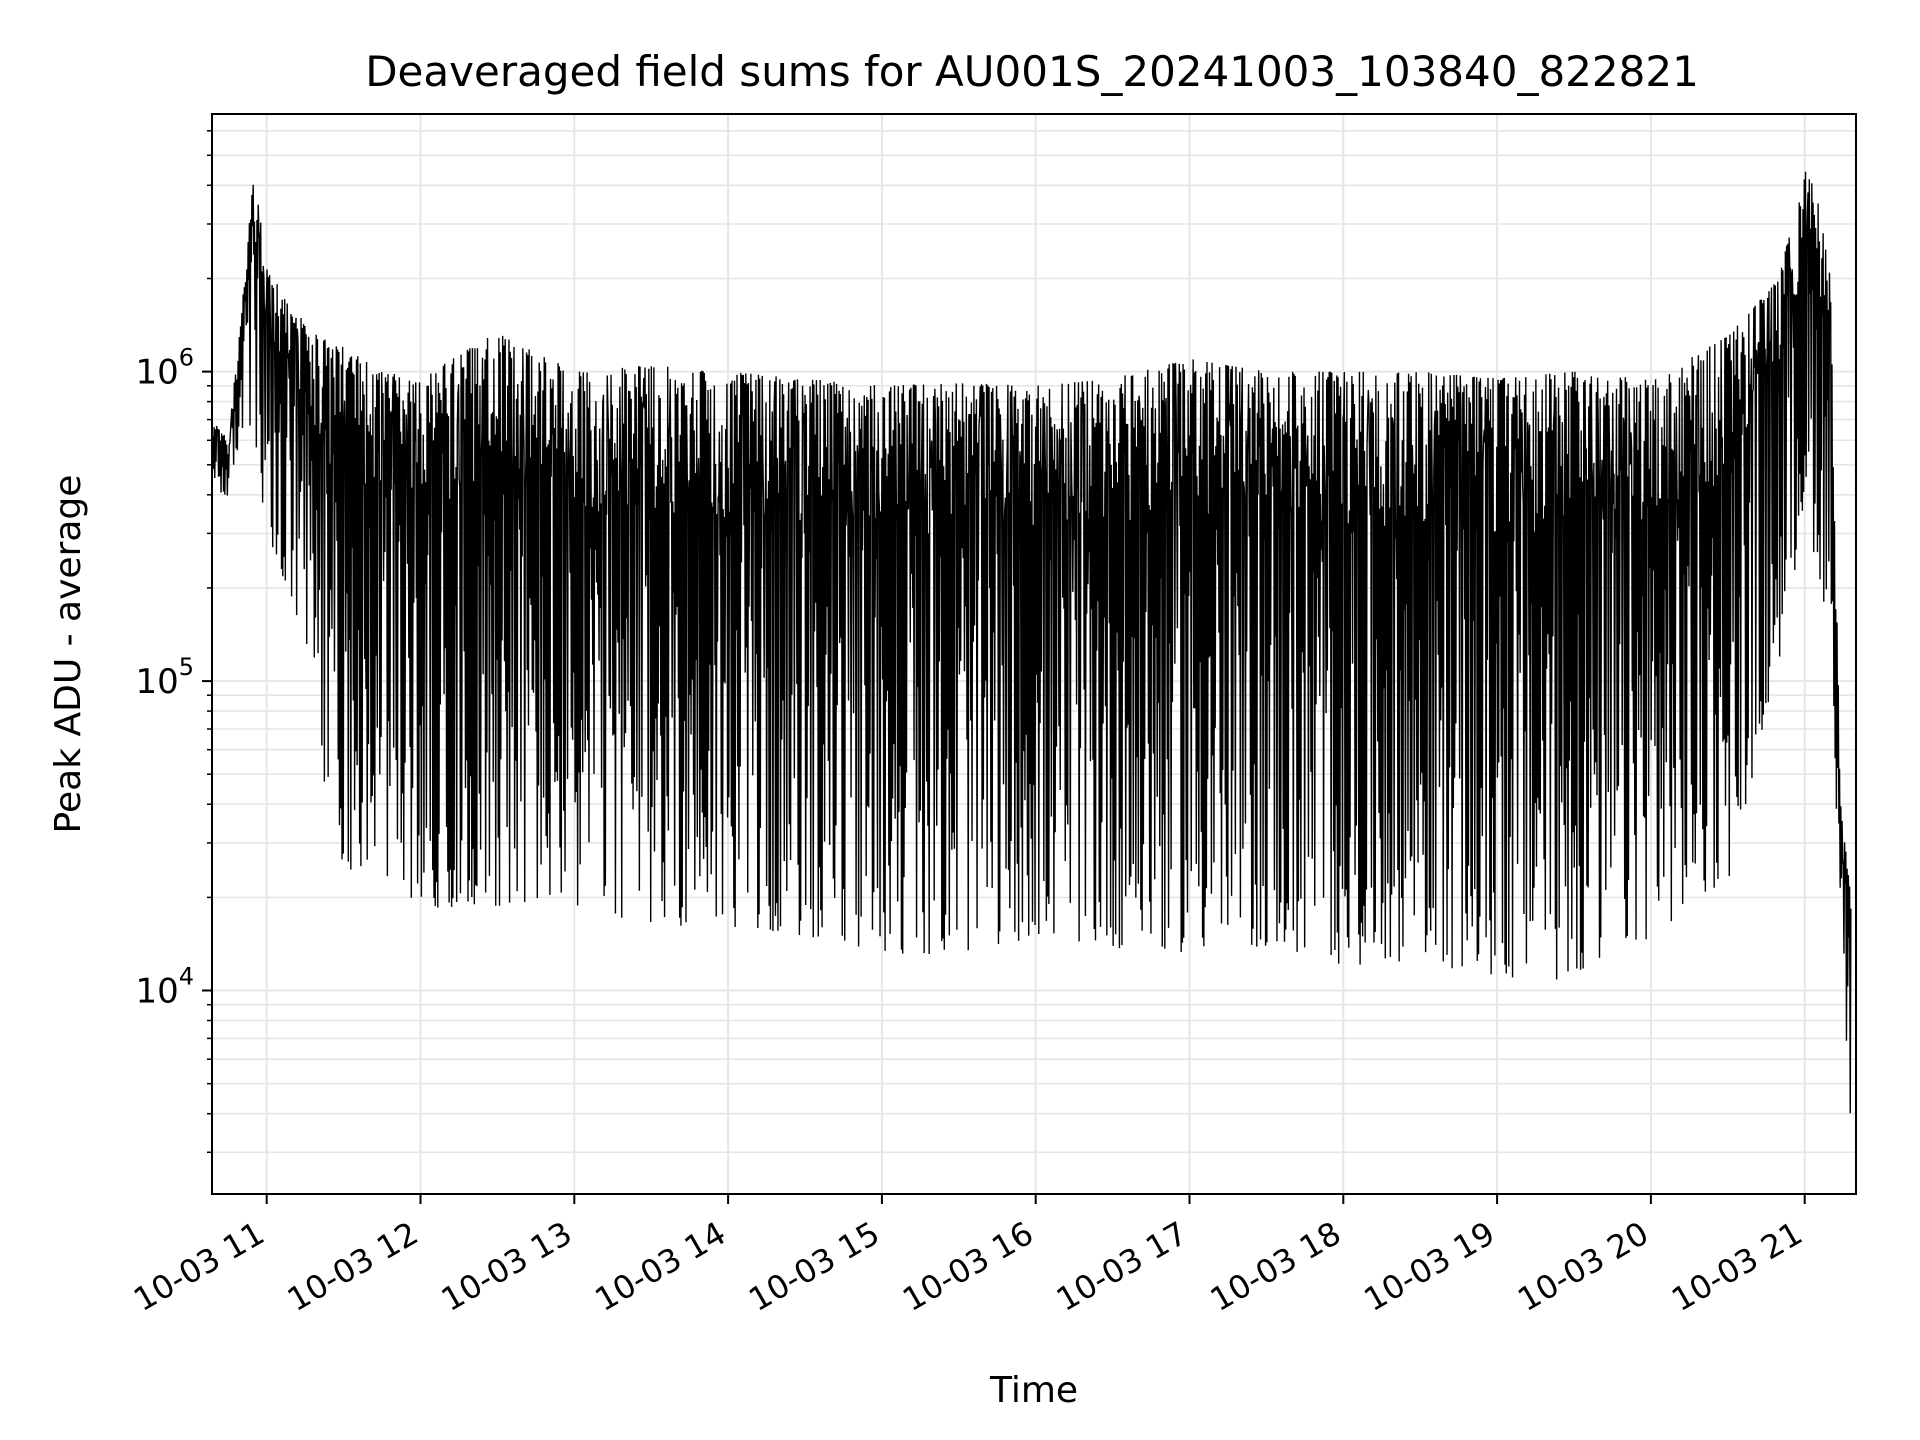 This screenshot has width=1920, height=1440. What do you see at coordinates (186, 977) in the screenshot?
I see `y-tick-label-exp: 4` at bounding box center [186, 977].